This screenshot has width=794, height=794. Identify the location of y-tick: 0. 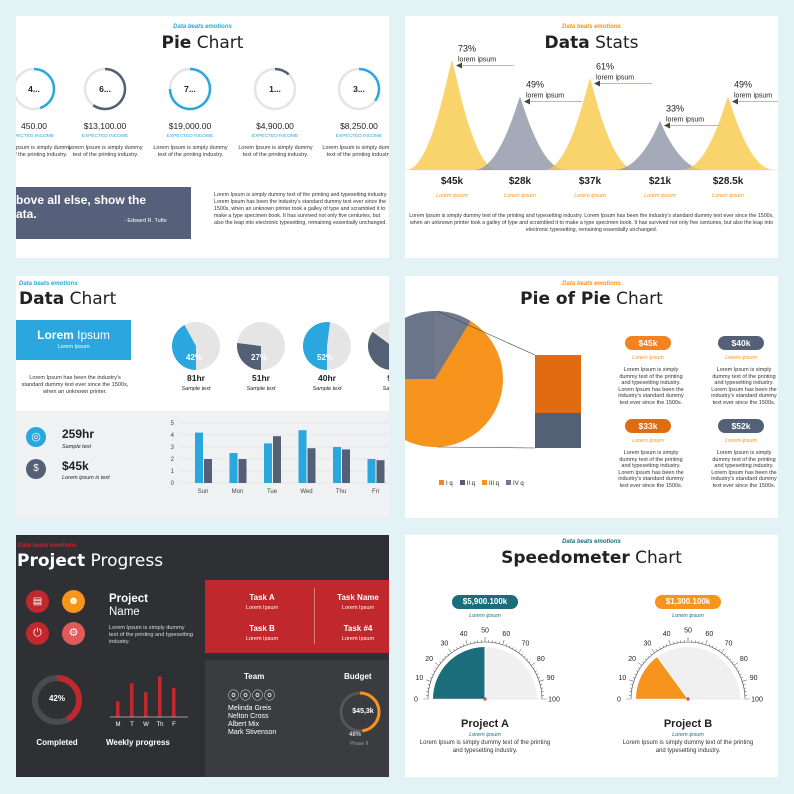
(173, 484).